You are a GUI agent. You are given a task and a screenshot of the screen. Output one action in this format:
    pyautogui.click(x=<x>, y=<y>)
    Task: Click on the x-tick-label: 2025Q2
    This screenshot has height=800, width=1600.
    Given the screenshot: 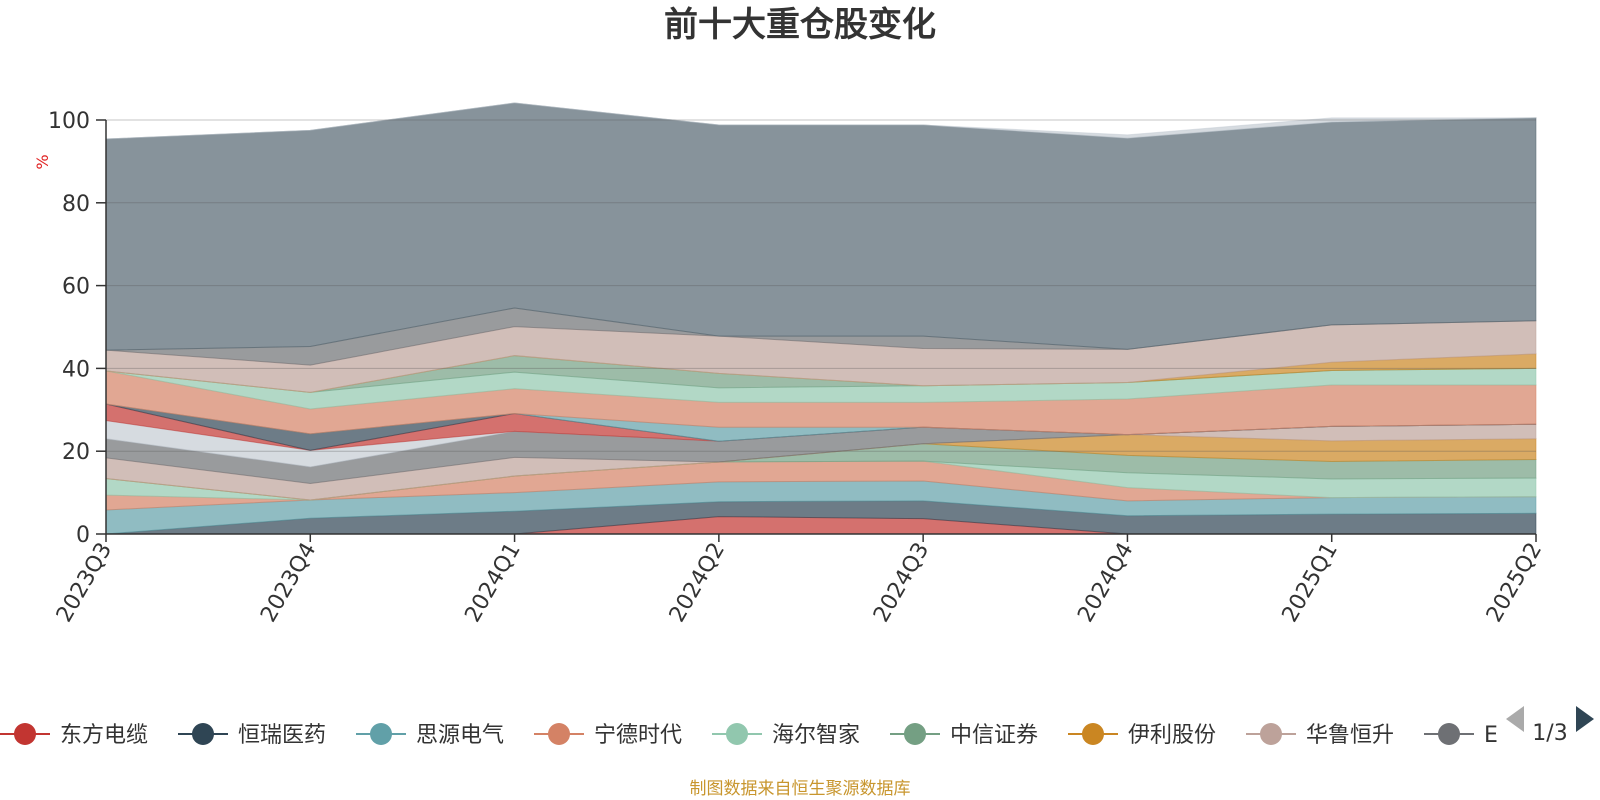 What is the action you would take?
    pyautogui.click(x=1514, y=583)
    